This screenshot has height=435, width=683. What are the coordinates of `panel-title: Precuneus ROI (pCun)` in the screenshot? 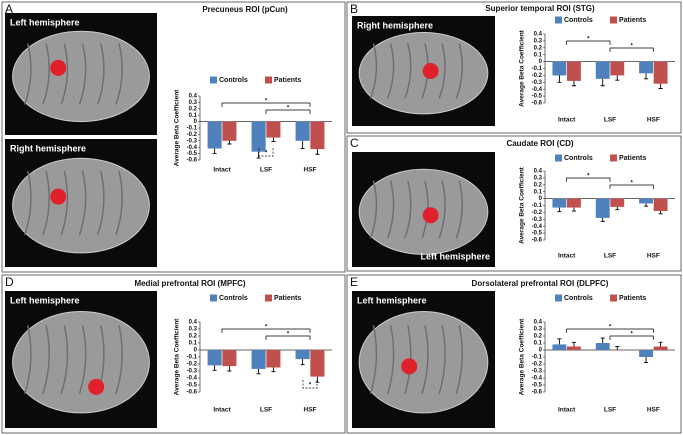 It's located at (245, 9).